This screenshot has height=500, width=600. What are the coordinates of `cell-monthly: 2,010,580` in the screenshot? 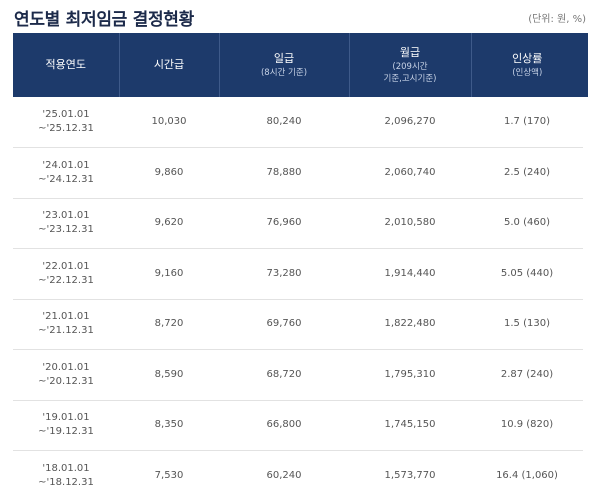 It's located at (410, 223).